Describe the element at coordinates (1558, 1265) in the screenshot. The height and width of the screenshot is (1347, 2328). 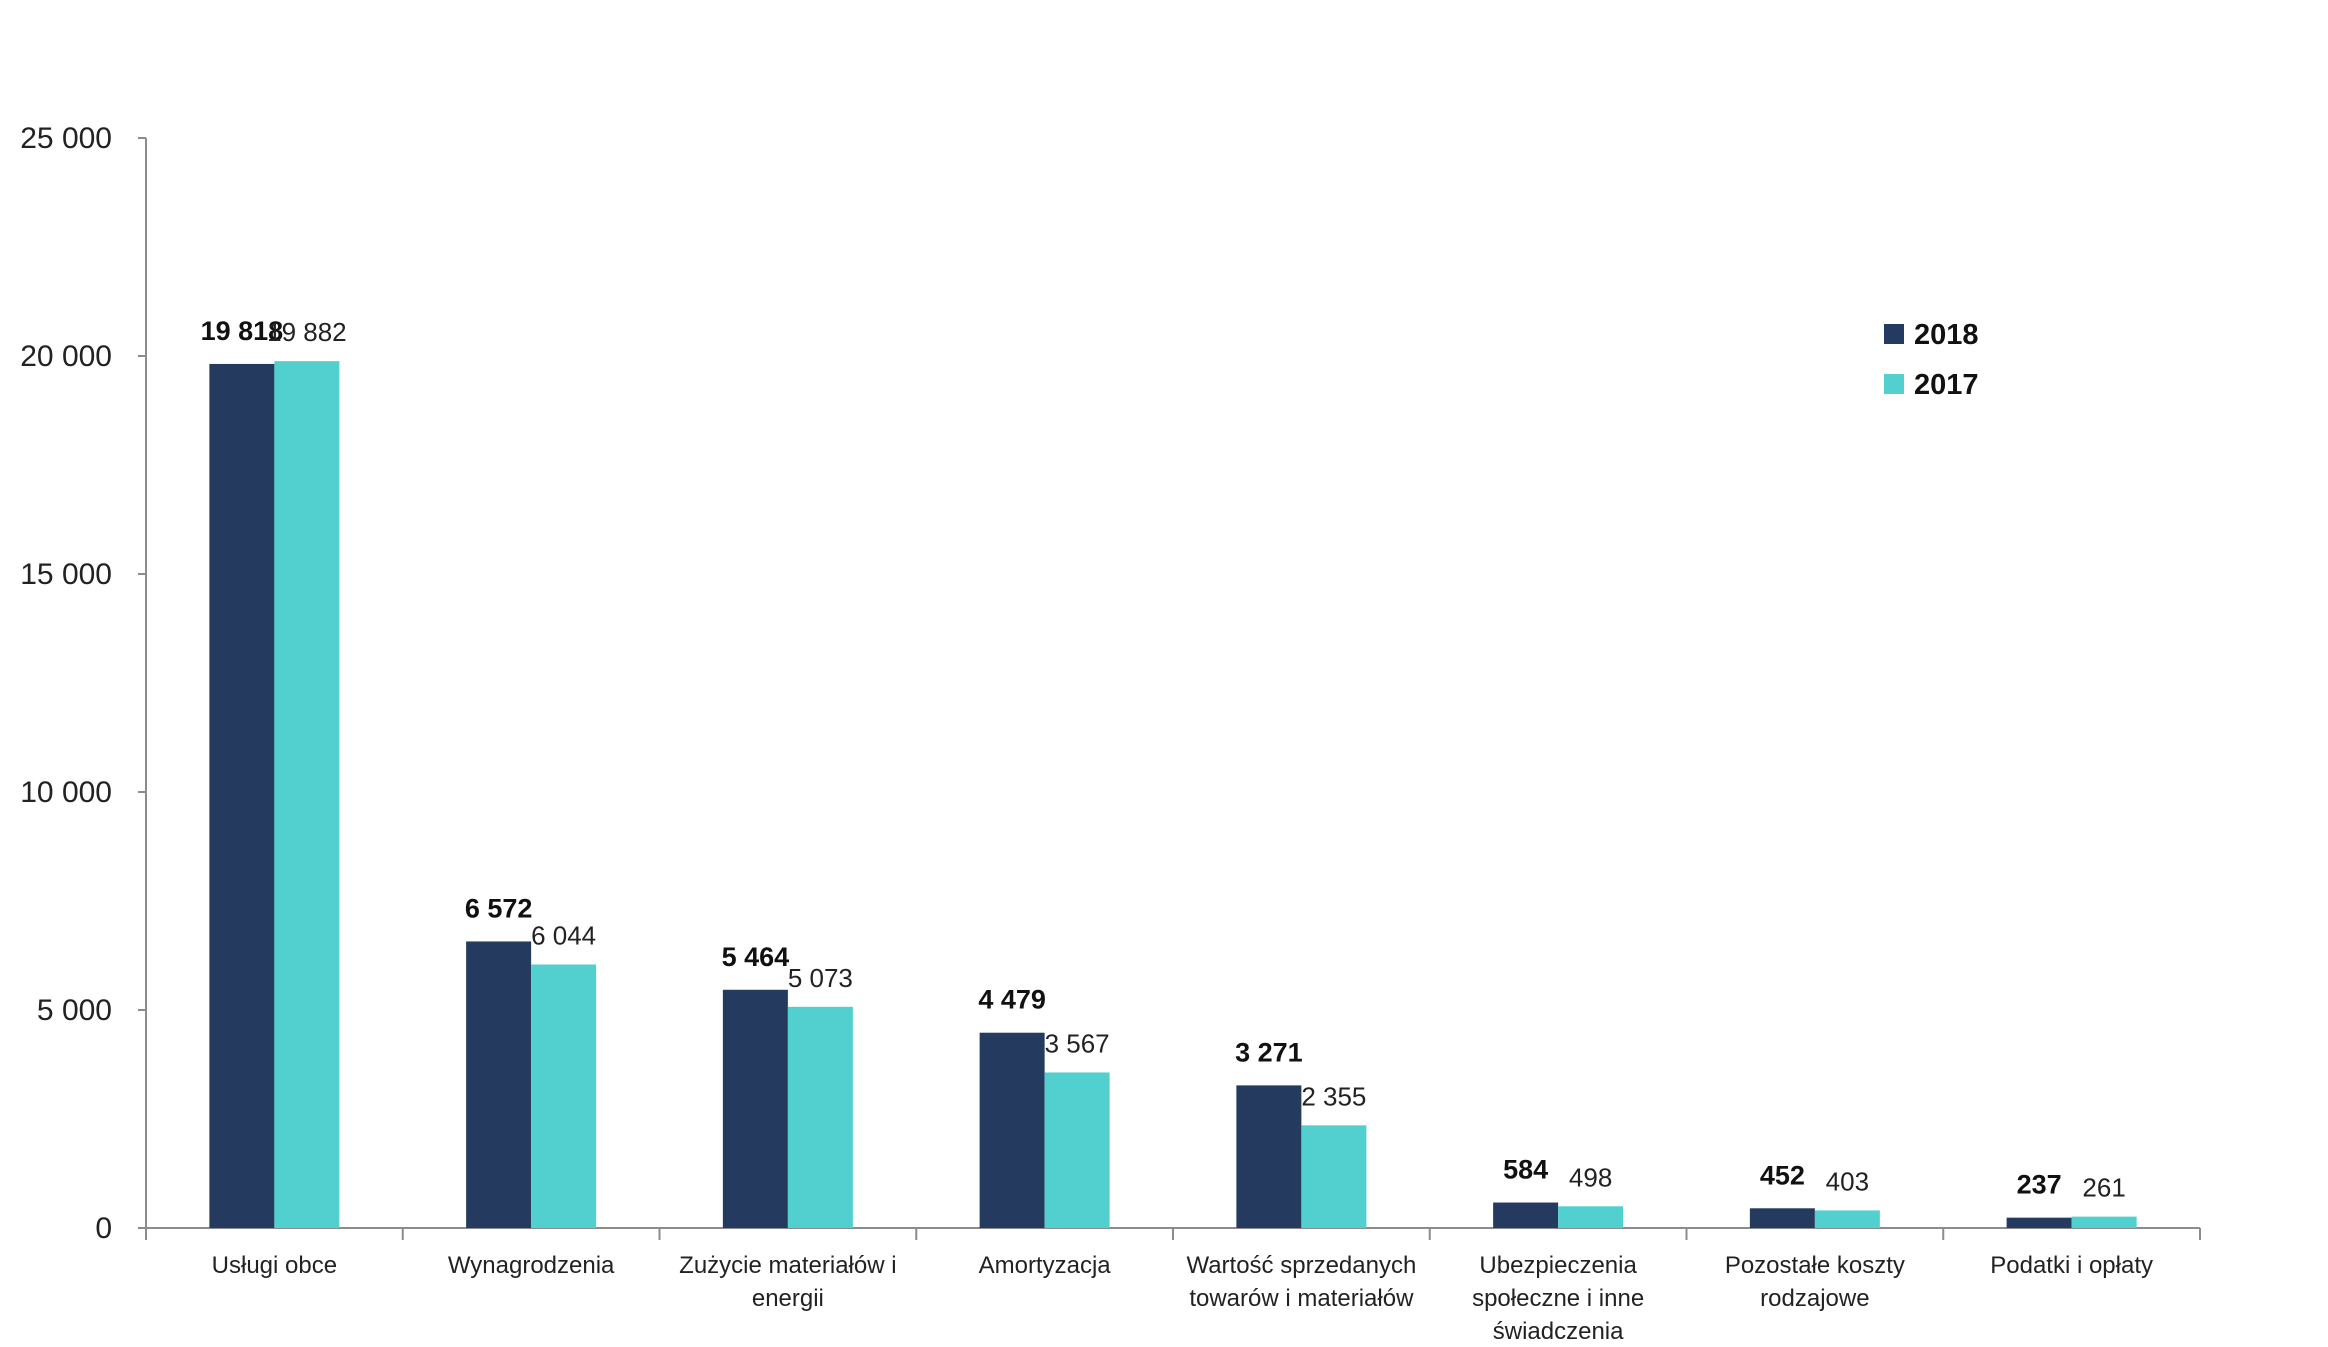
I see `x-tick-label: Ubezpieczenia` at that location.